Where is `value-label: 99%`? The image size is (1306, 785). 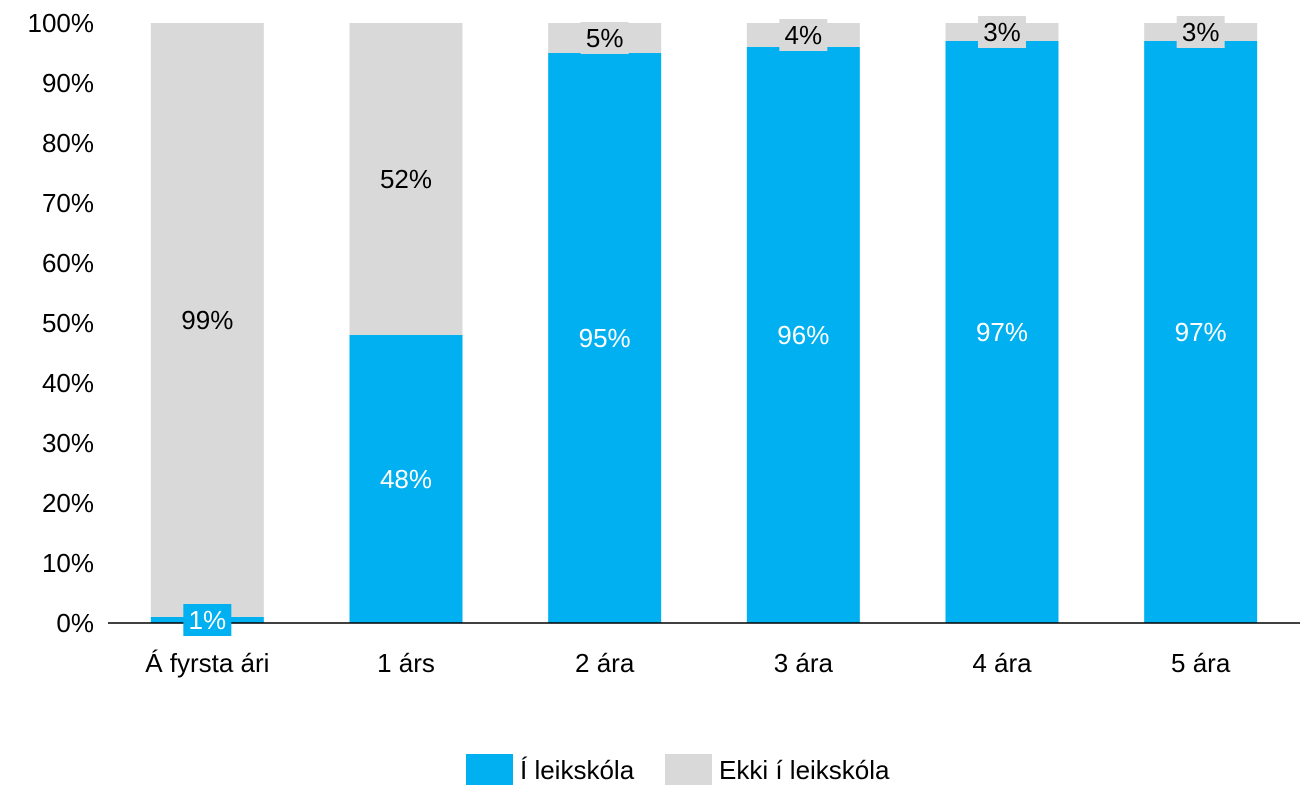
value-label: 99% is located at coordinates (207, 320).